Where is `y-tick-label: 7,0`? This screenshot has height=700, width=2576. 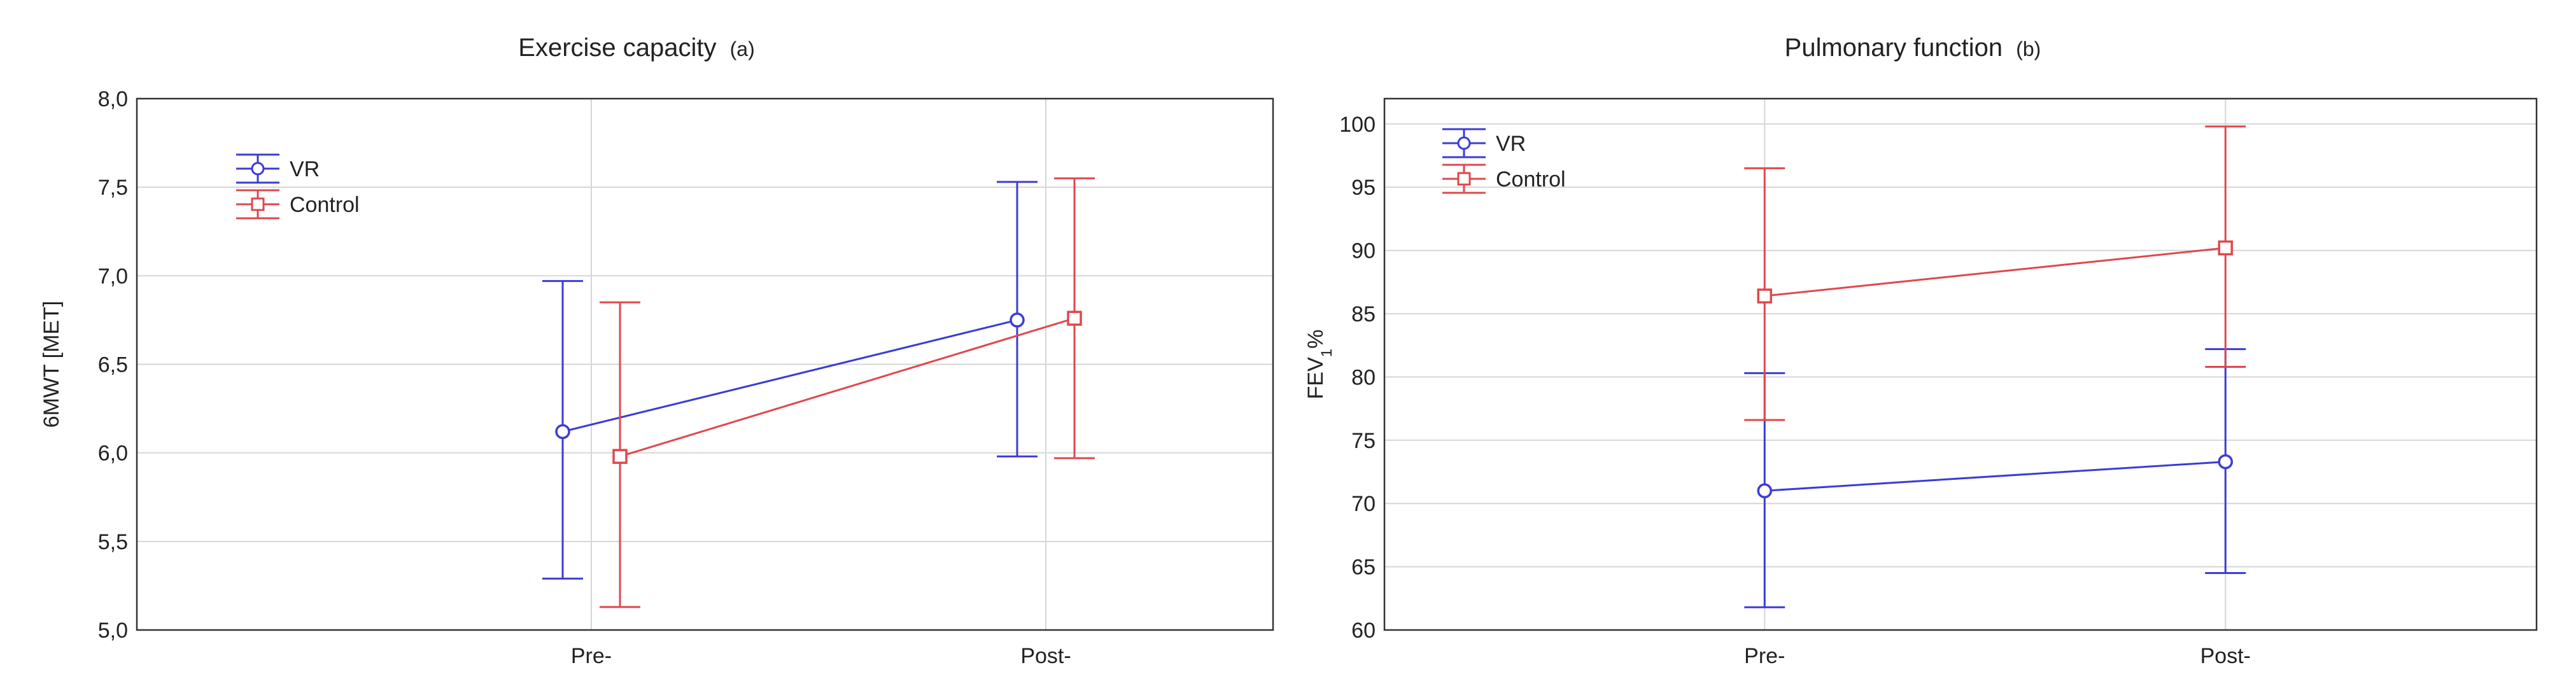 y-tick-label: 7,0 is located at coordinates (113, 276).